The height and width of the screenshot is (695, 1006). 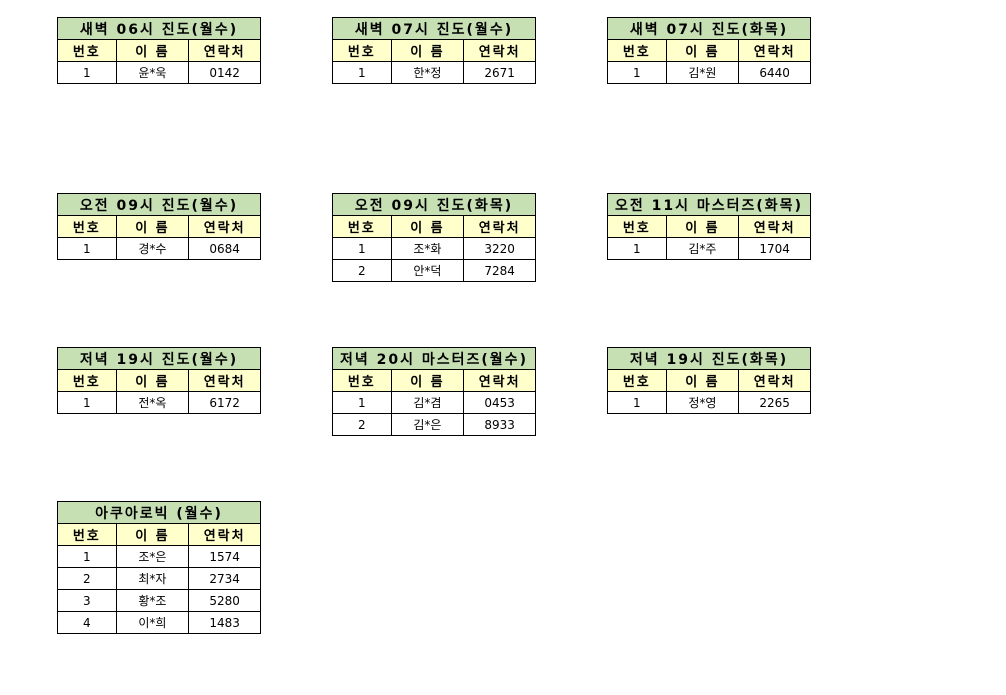 What do you see at coordinates (499, 424) in the screenshot?
I see `cell-contact: 8933` at bounding box center [499, 424].